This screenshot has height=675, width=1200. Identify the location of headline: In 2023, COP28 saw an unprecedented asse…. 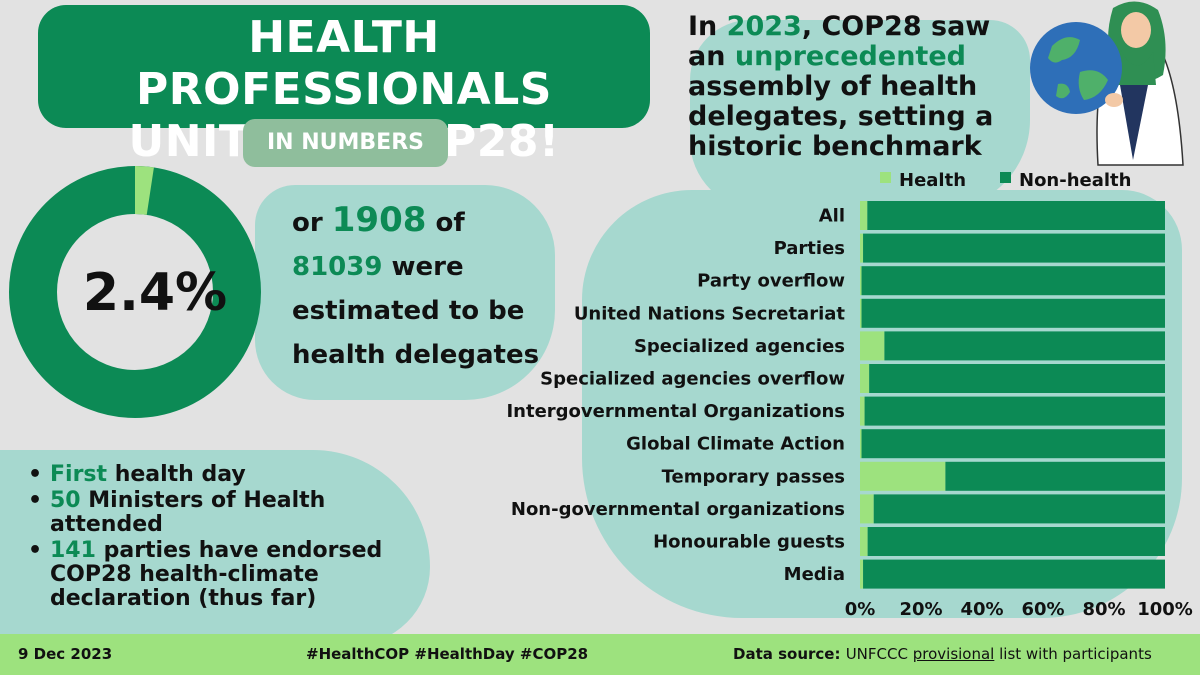
(858, 87).